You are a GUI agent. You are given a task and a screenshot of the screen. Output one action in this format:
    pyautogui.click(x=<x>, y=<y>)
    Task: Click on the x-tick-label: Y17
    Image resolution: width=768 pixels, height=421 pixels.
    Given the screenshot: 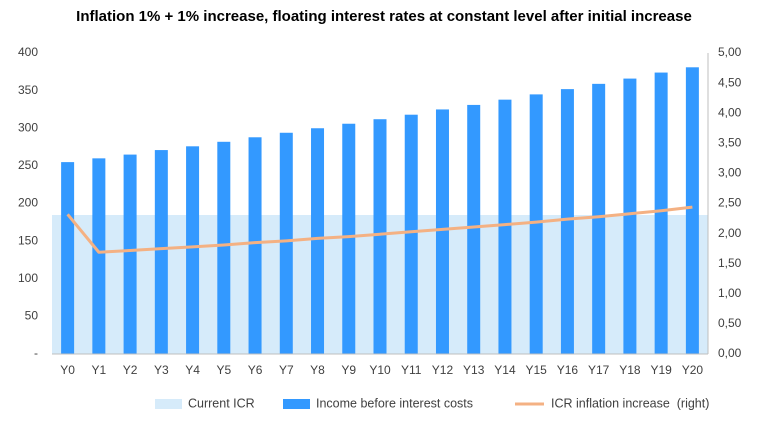 What is the action you would take?
    pyautogui.click(x=599, y=370)
    